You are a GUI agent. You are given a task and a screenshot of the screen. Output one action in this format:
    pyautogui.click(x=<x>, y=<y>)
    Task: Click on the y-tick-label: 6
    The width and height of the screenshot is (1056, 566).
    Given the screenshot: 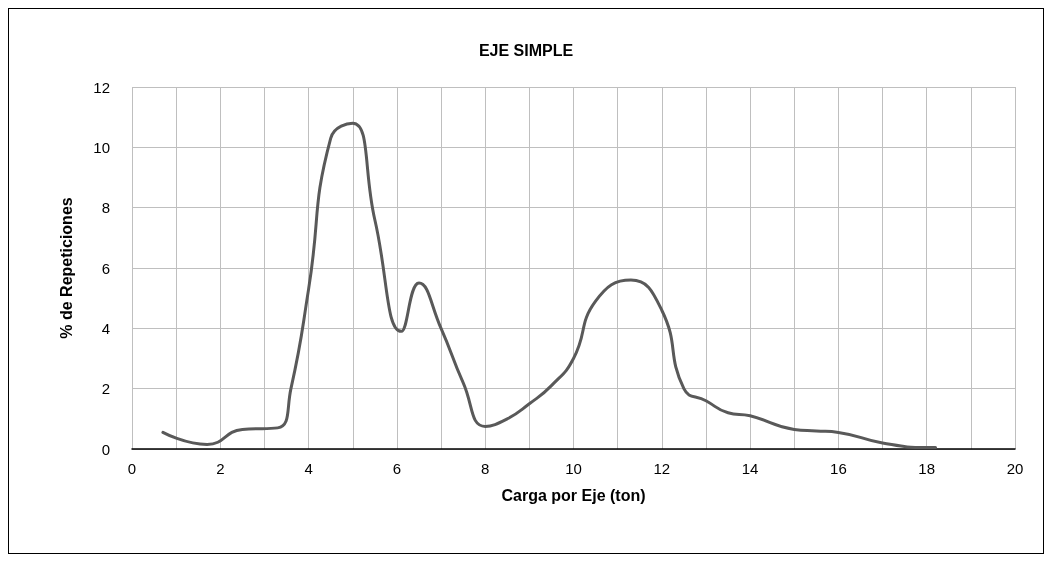 What is the action you would take?
    pyautogui.click(x=105, y=268)
    